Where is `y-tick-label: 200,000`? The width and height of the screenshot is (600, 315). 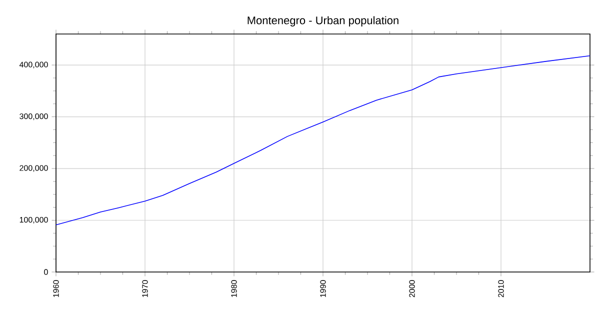 y-tick-label: 200,000 is located at coordinates (34, 168).